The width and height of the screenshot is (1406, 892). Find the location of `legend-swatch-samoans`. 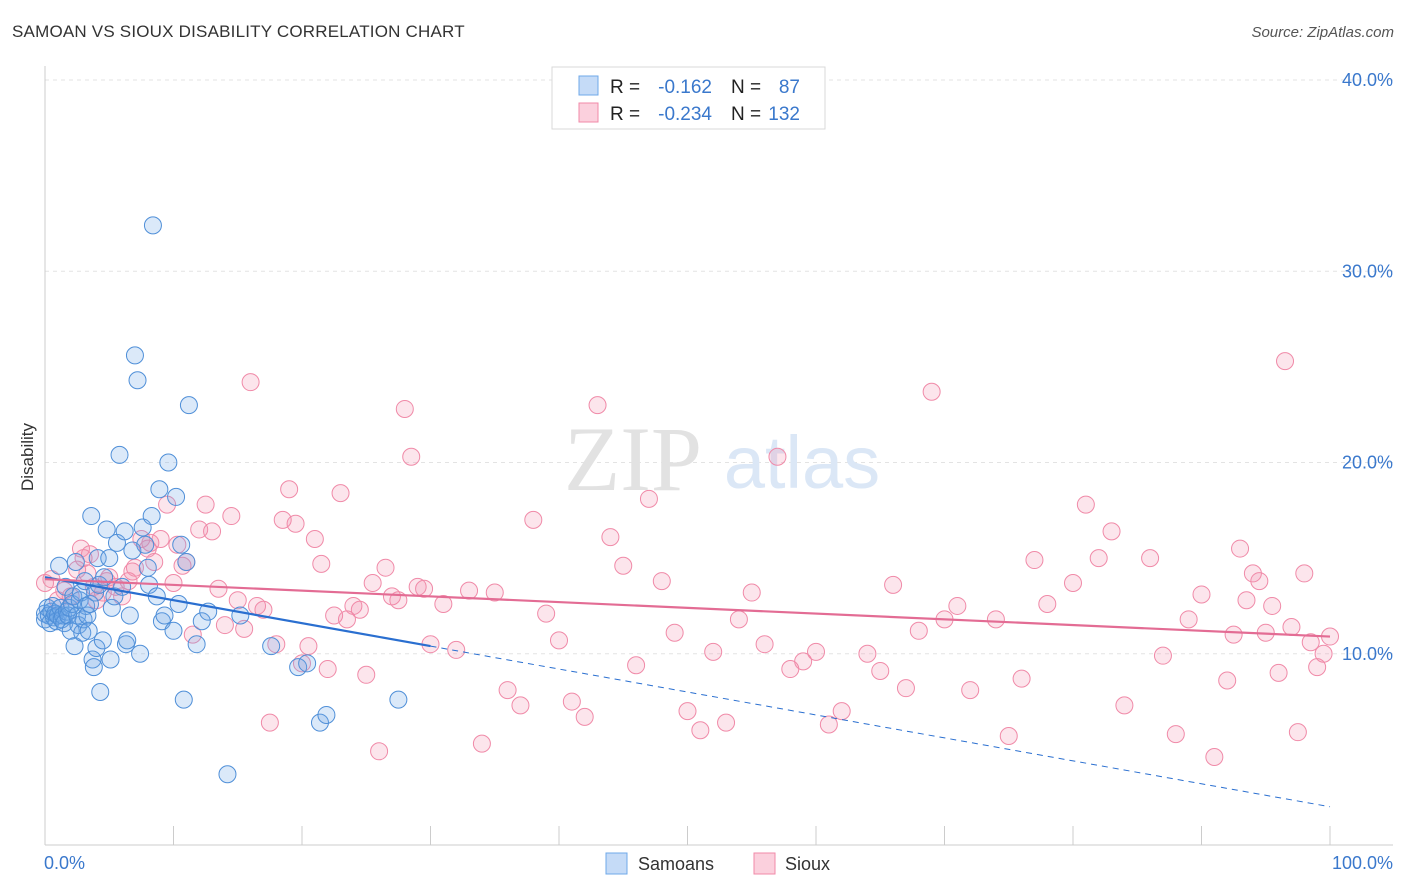

legend-swatch-samoans is located at coordinates (616, 863).